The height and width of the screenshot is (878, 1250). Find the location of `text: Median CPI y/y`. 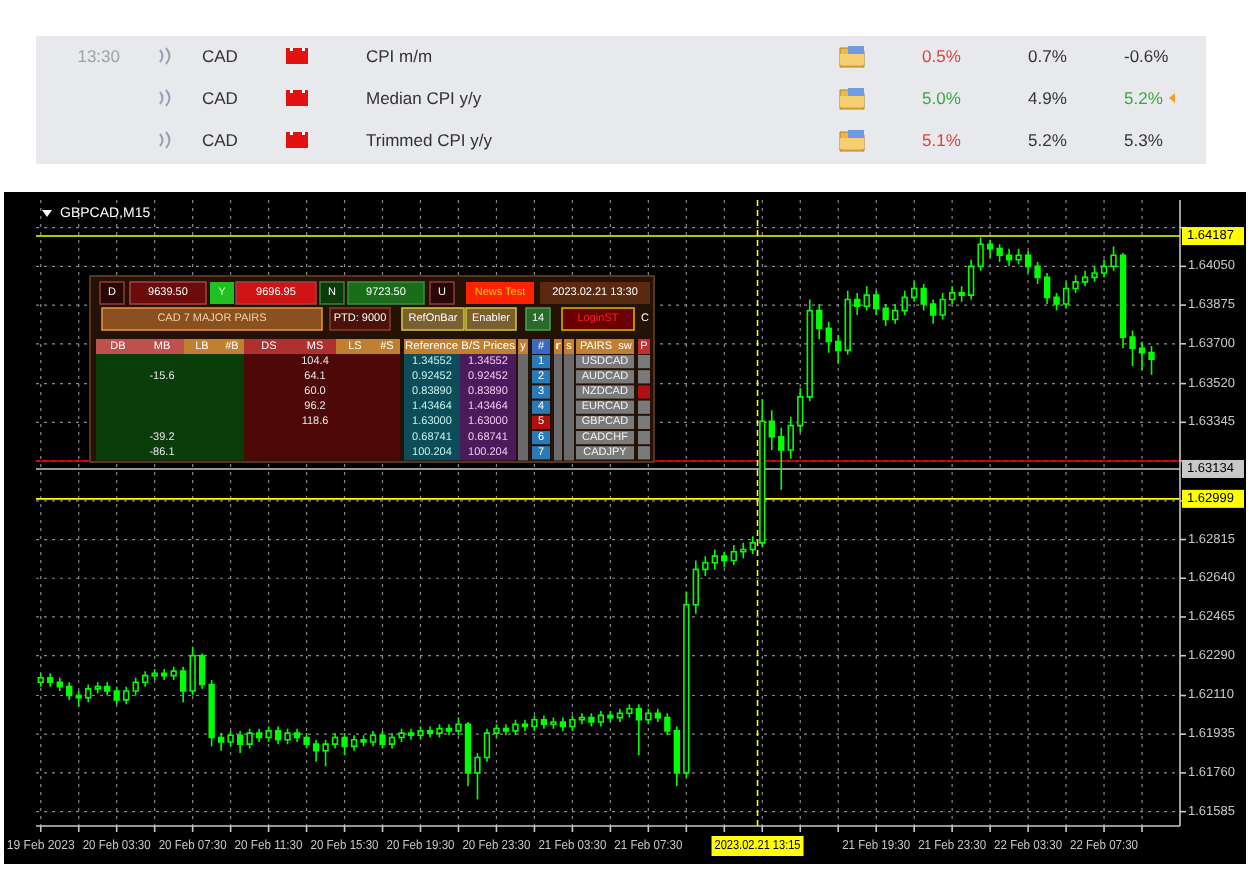

text: Median CPI y/y is located at coordinates (424, 98).